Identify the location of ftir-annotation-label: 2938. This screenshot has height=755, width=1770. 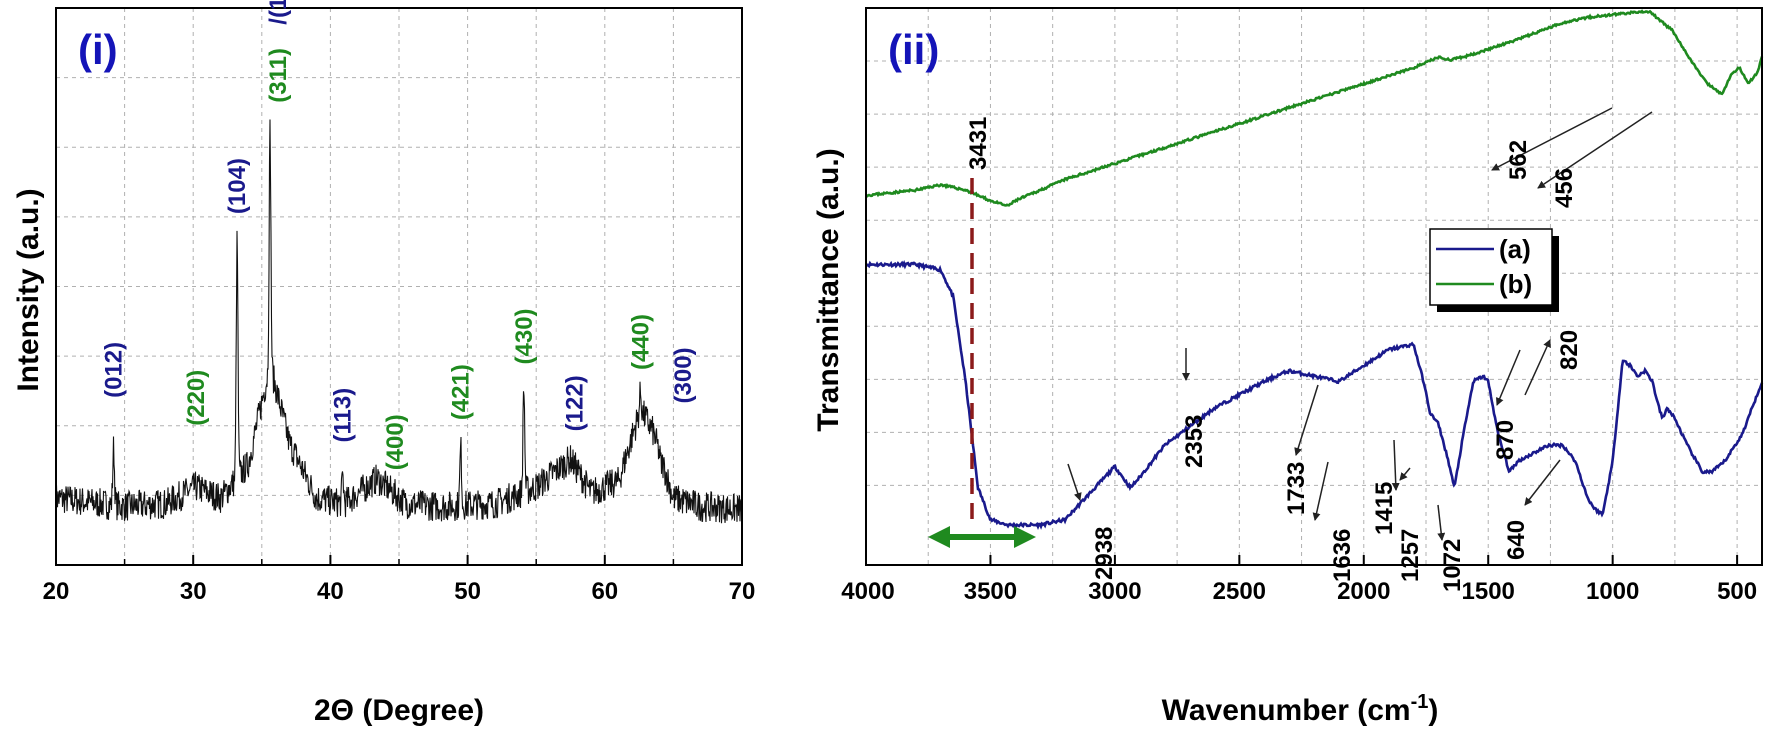
(1104, 553).